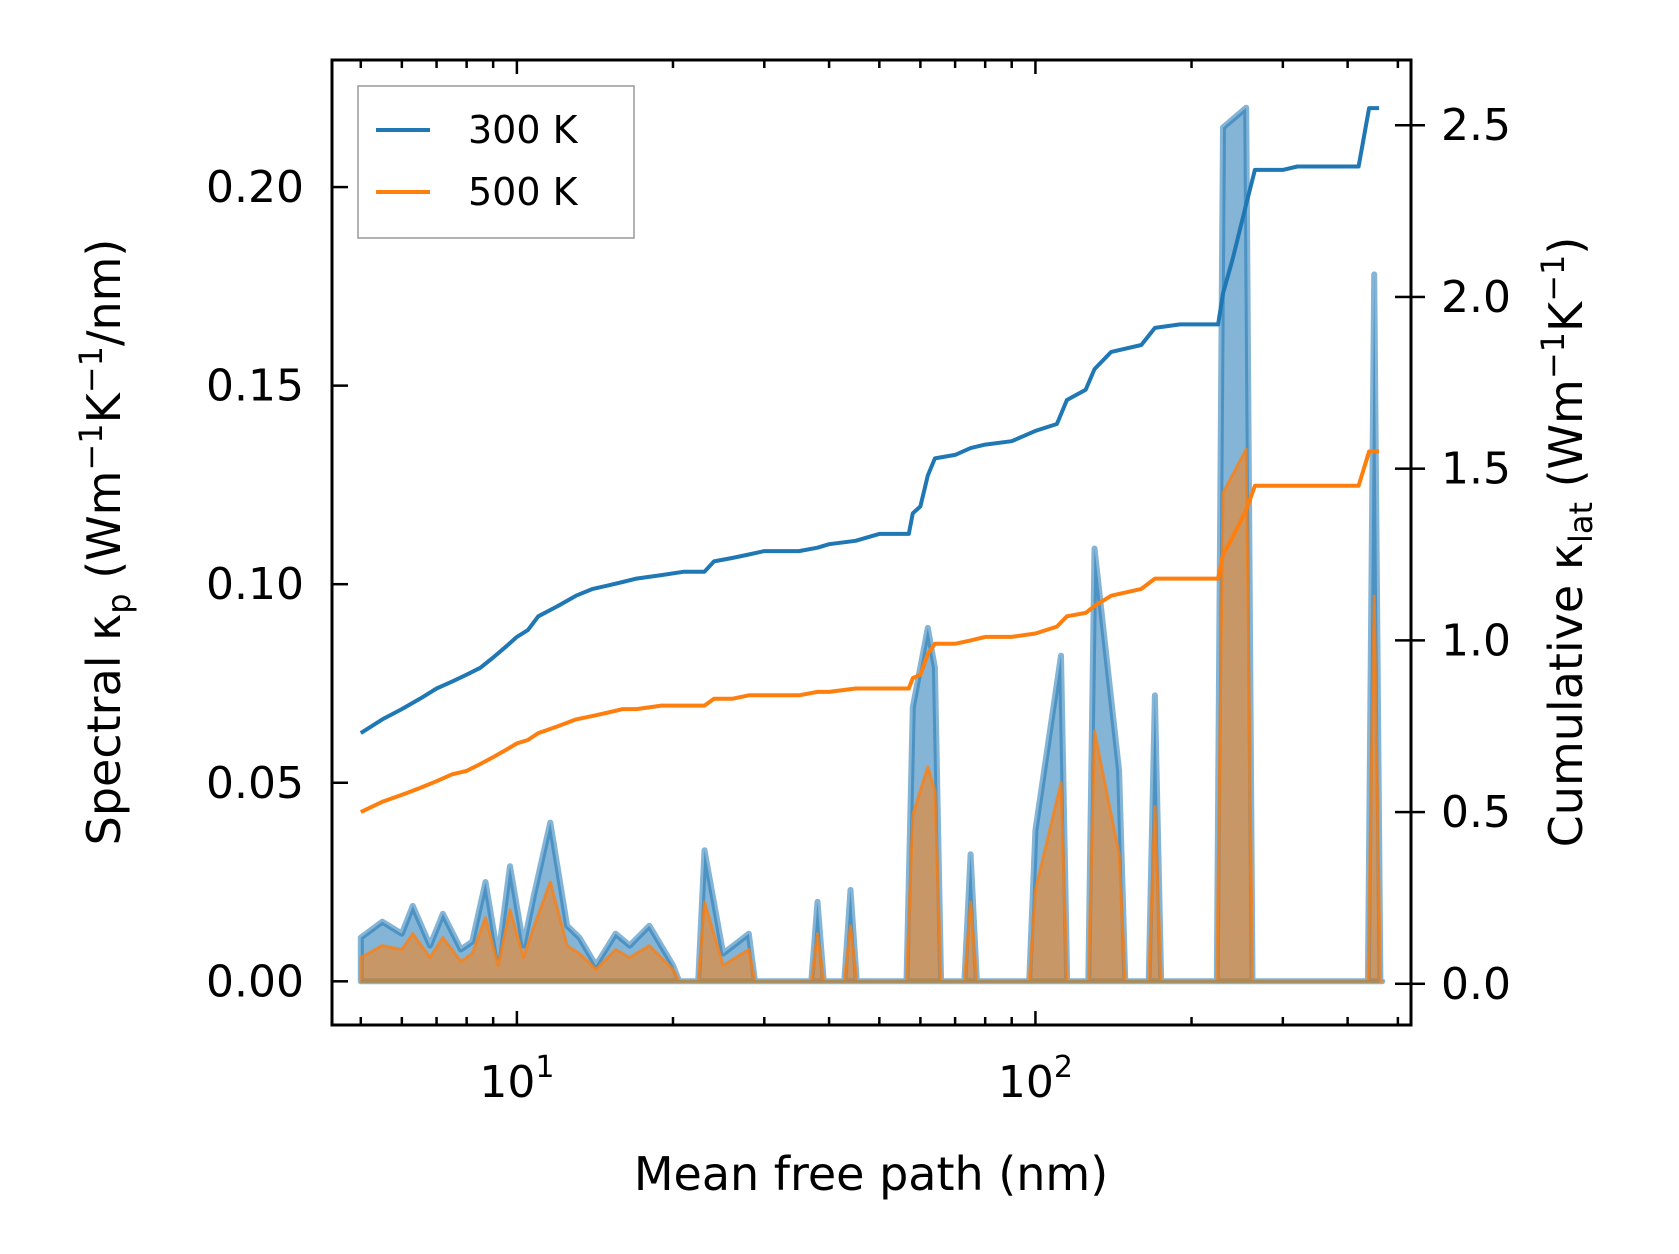 The image size is (1679, 1254). I want to click on legend: 300 K 500 K, so click(496, 162).